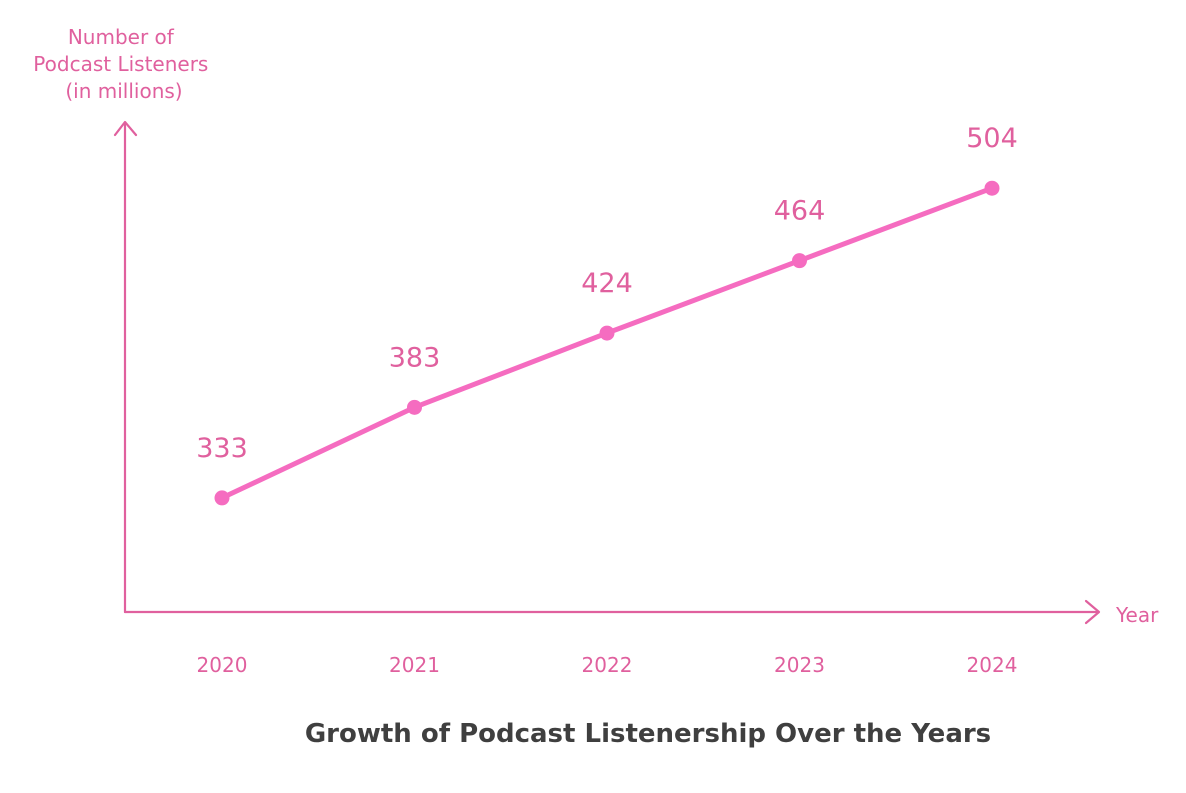  I want to click on data-point-2022, so click(607, 333).